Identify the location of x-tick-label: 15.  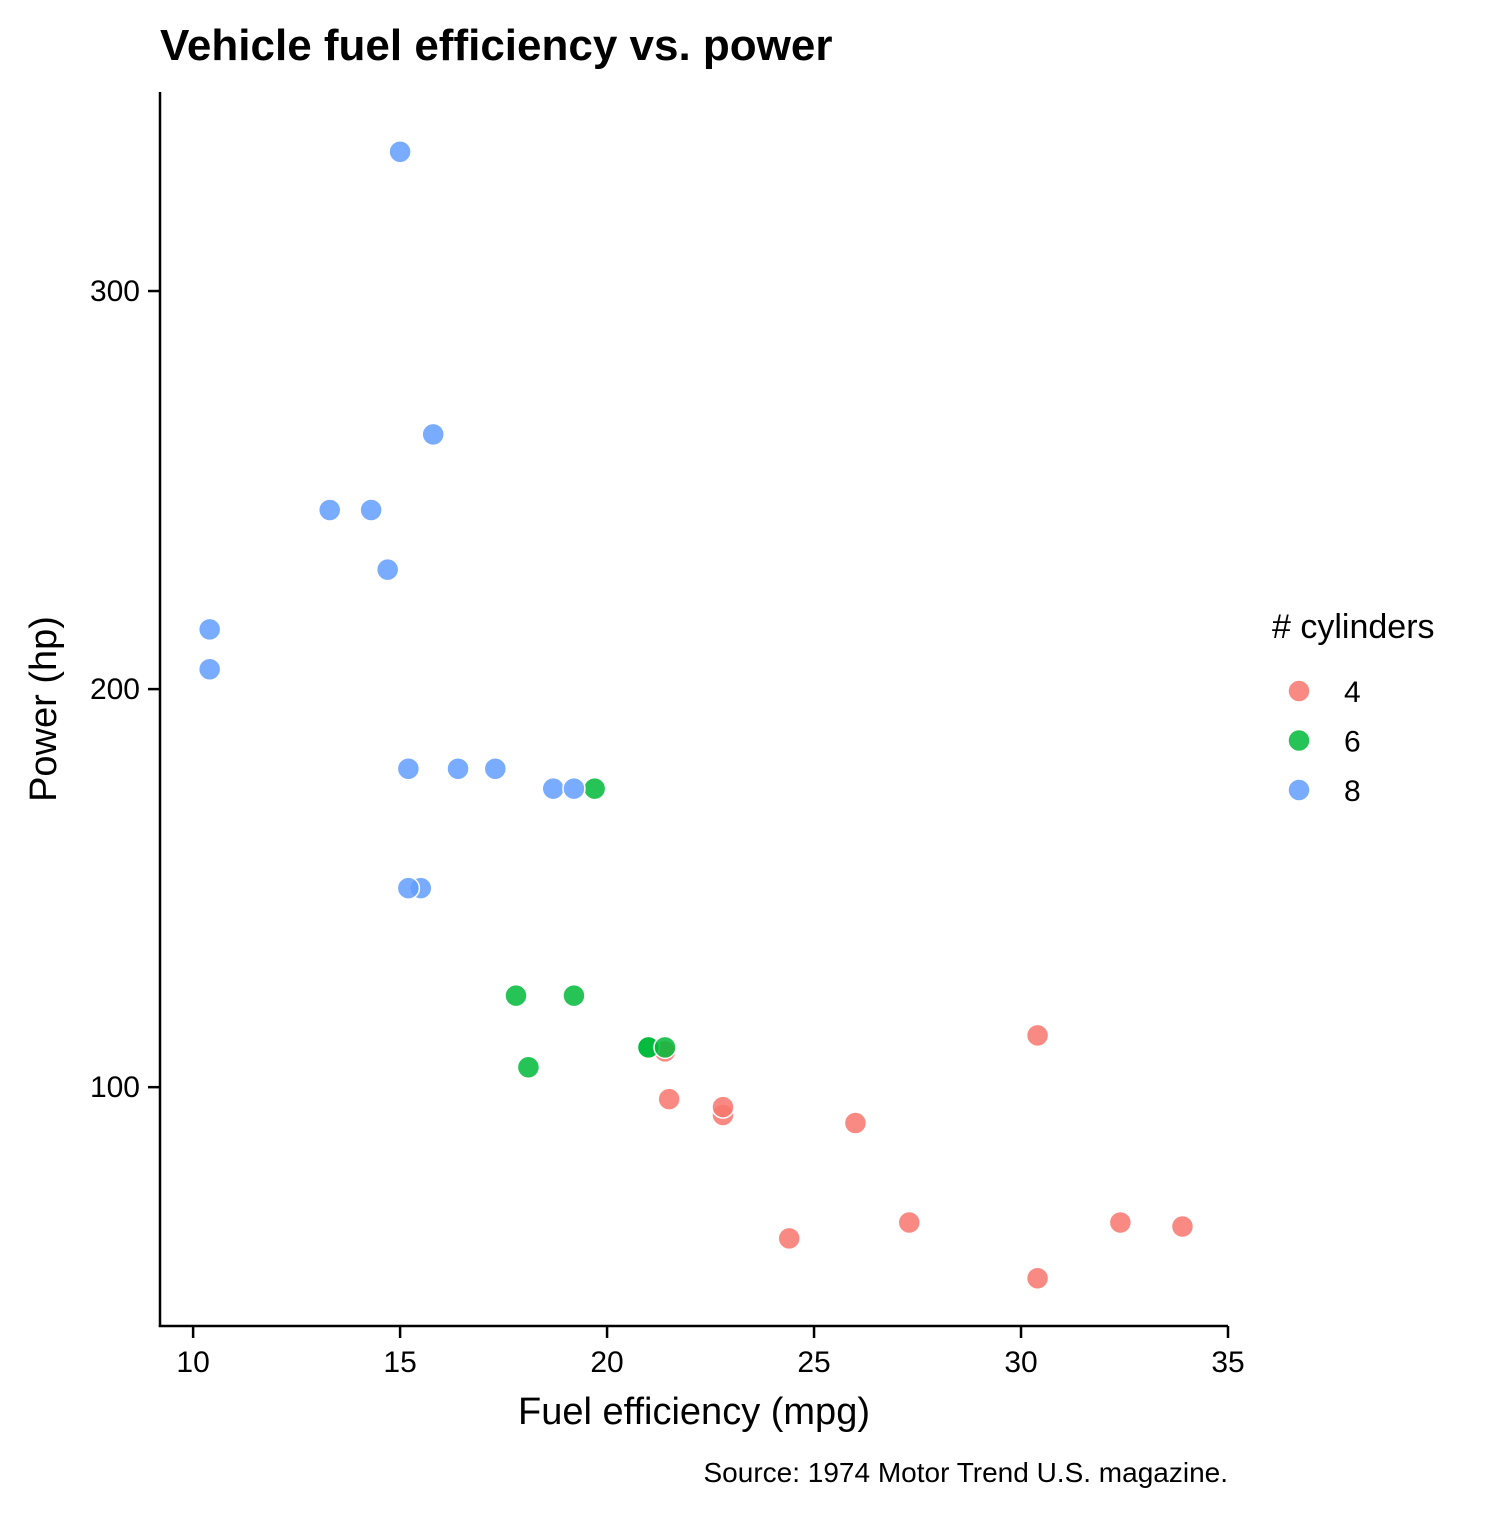
(399, 1362).